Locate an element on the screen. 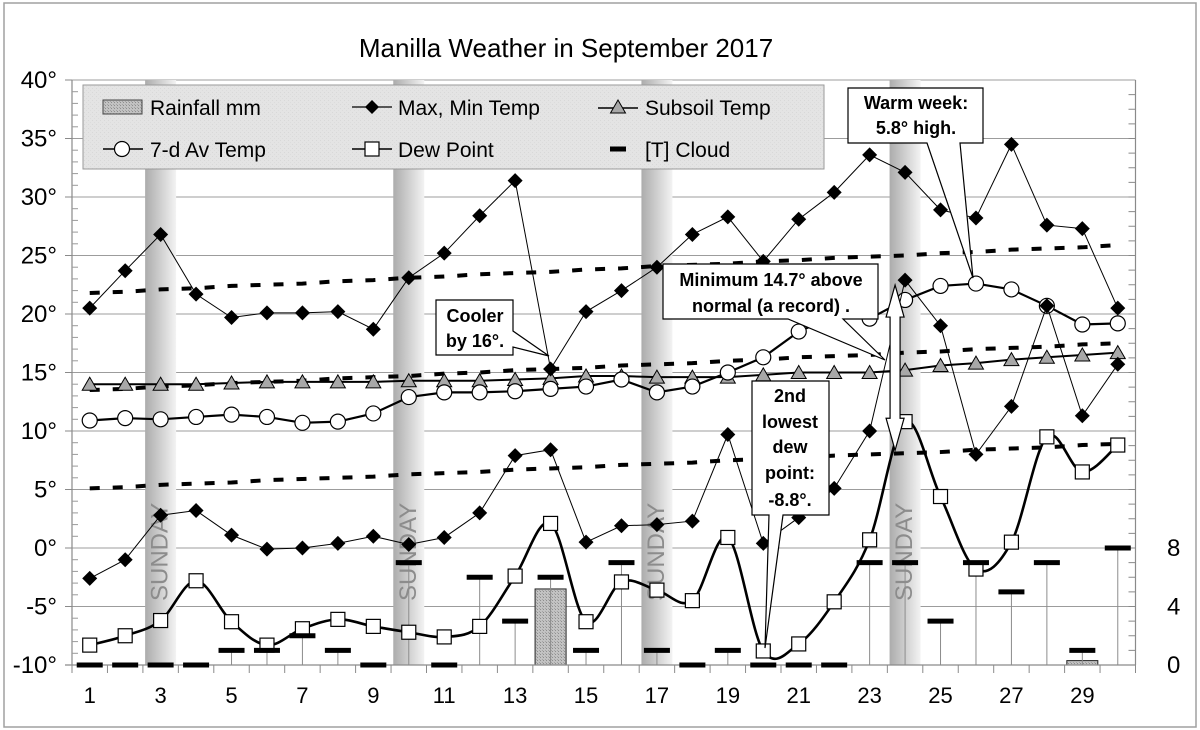  y-tick-label: -5° is located at coordinates (41, 607).